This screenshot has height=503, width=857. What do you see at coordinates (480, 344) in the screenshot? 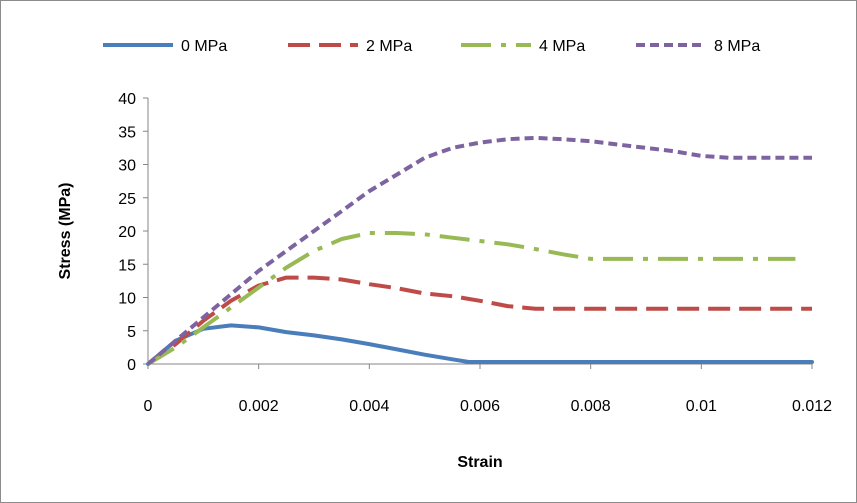
I see `series-line-0-mpa` at bounding box center [480, 344].